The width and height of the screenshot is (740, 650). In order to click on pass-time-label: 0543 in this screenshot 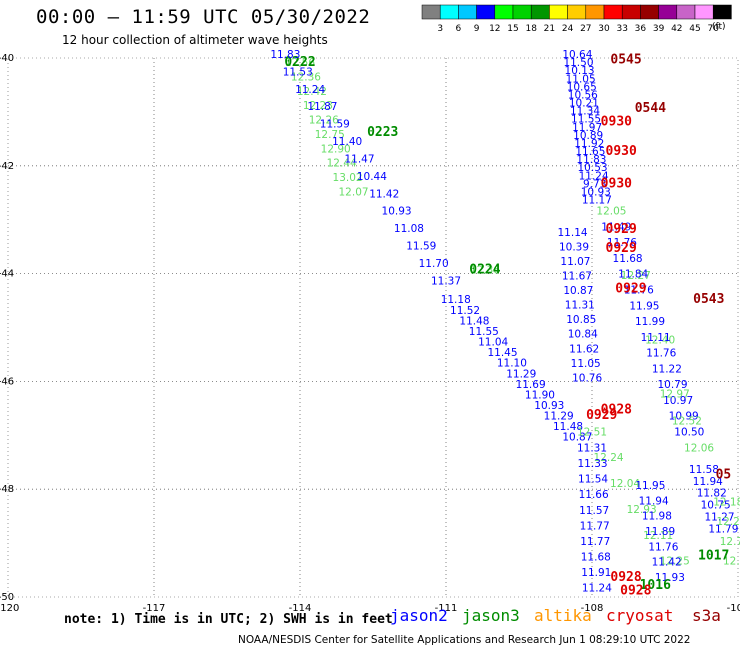, I will do `click(708, 299)`.